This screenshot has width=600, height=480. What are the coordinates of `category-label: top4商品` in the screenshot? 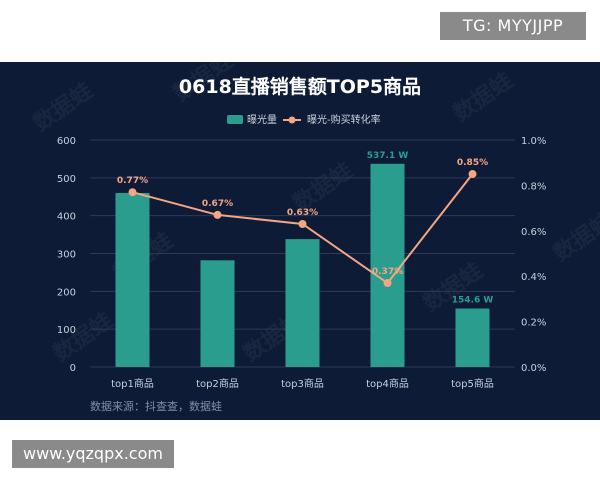 It's located at (387, 383).